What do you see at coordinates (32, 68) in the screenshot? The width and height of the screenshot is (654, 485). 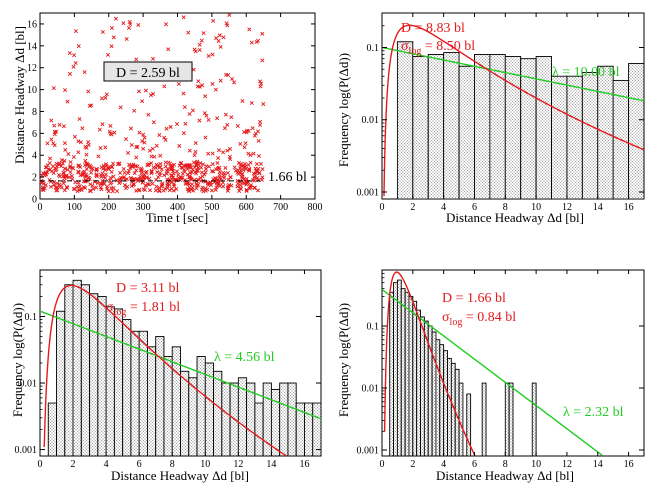 I see `p1-ytick-label: 12` at bounding box center [32, 68].